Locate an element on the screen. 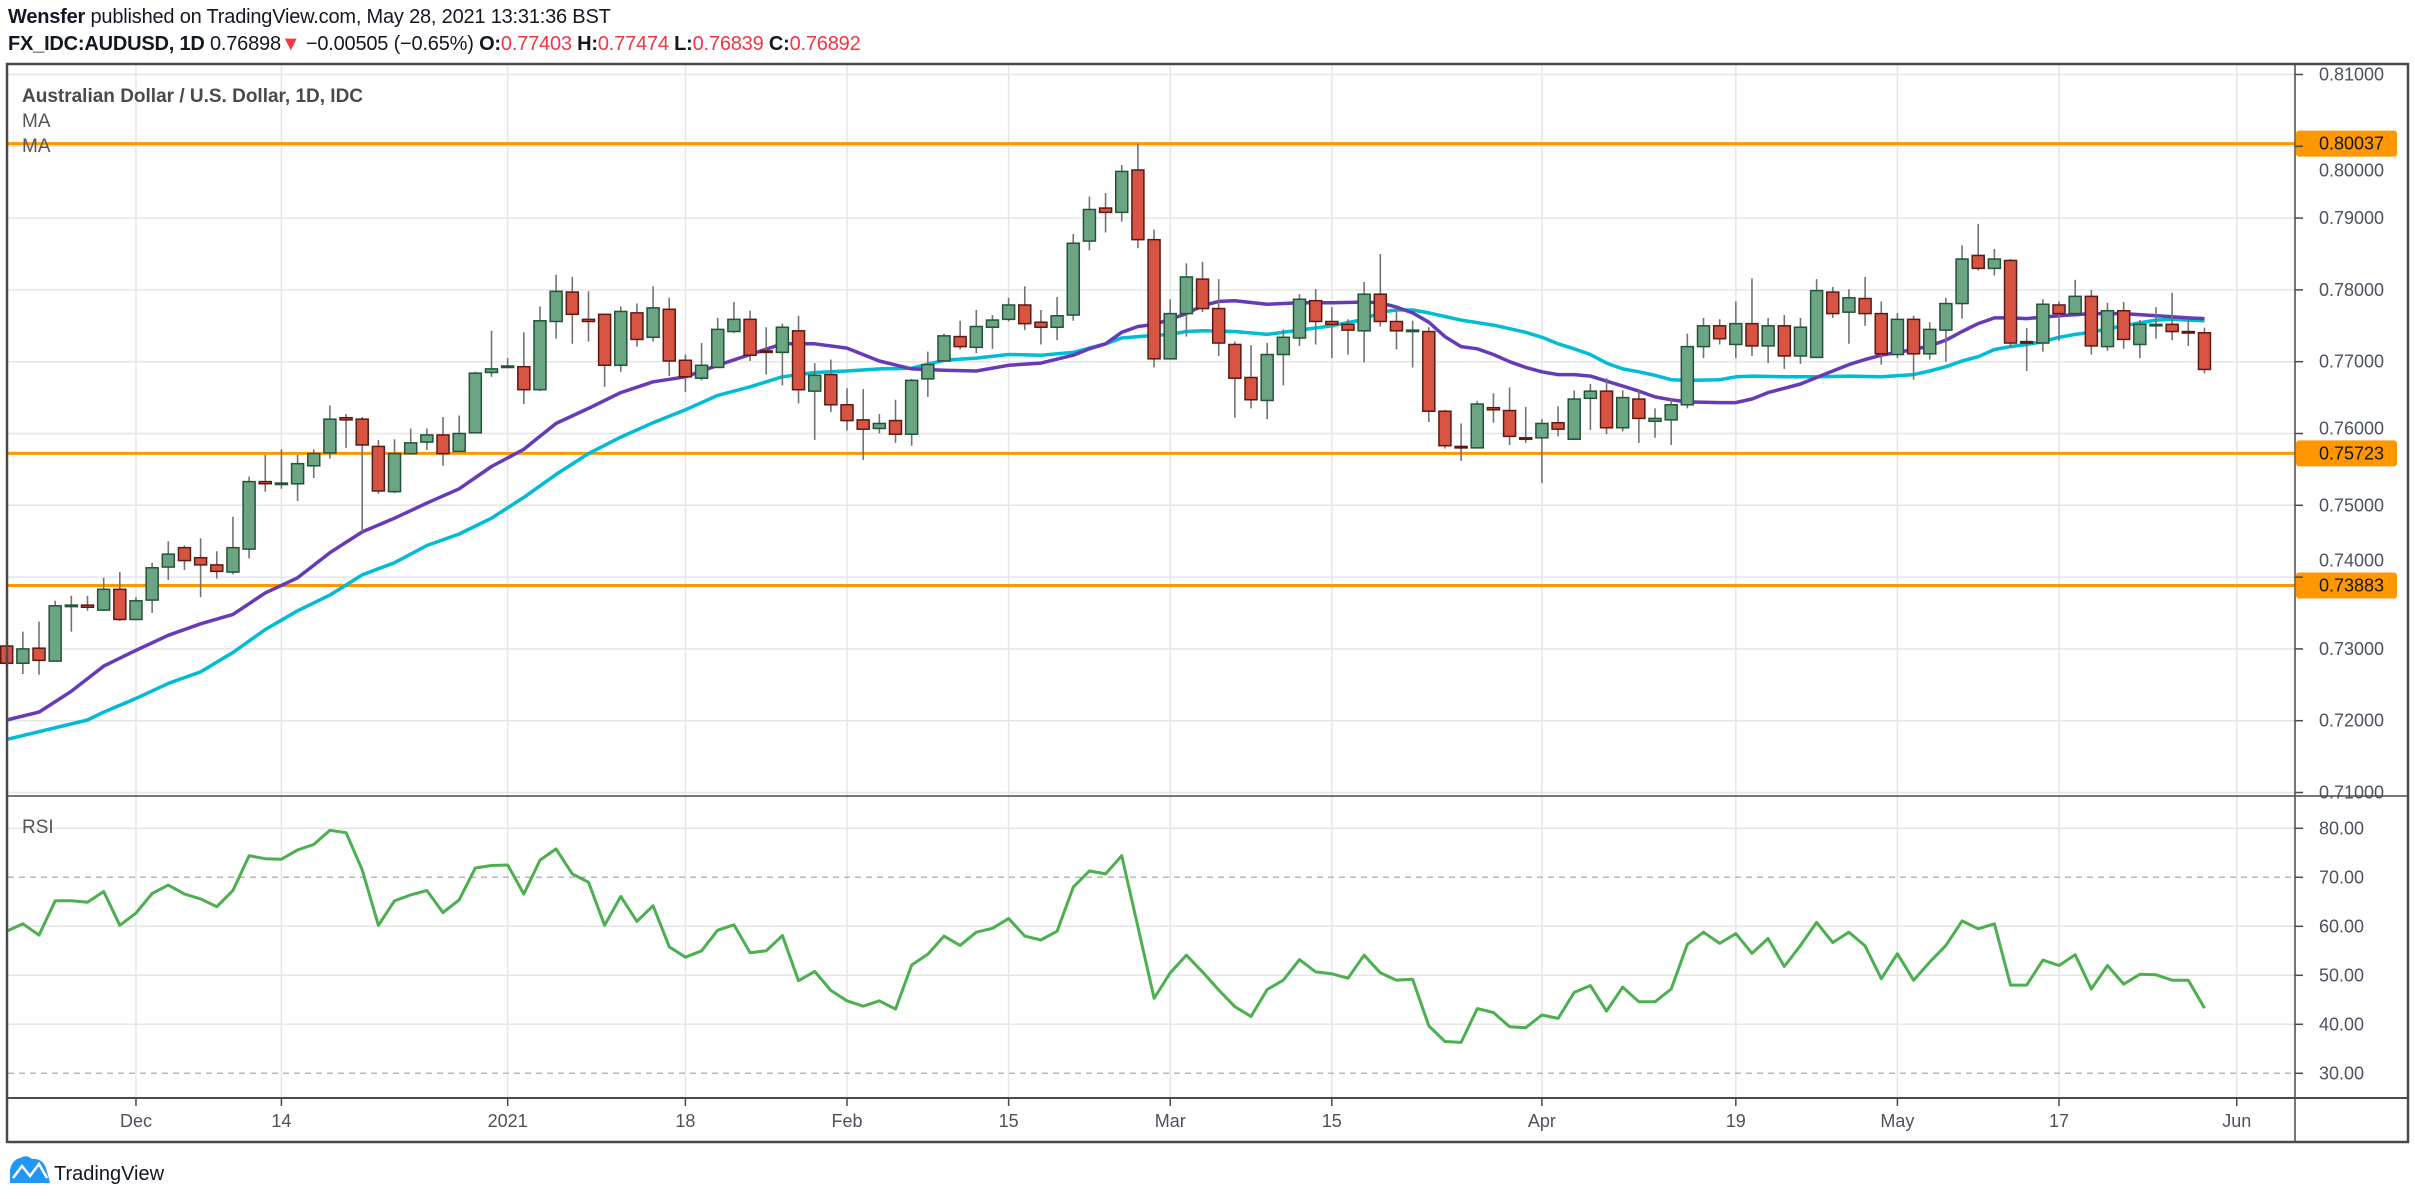 This screenshot has width=2415, height=1199. chart-legend-title: Australian Dollar / U.S. Dollar, 1D, IDC is located at coordinates (192, 96).